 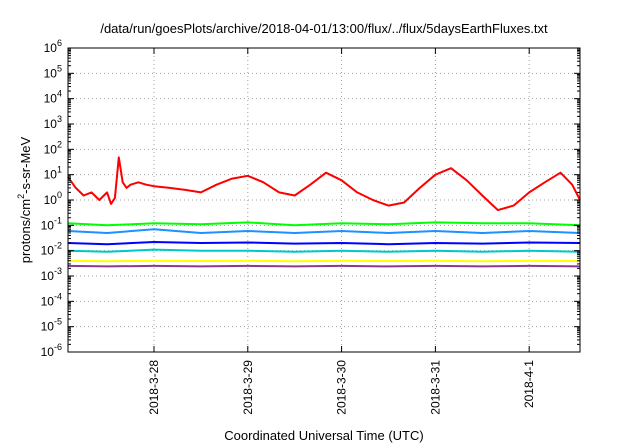 What do you see at coordinates (53, 71) in the screenshot?
I see `y-tick-label: 10⁵` at bounding box center [53, 71].